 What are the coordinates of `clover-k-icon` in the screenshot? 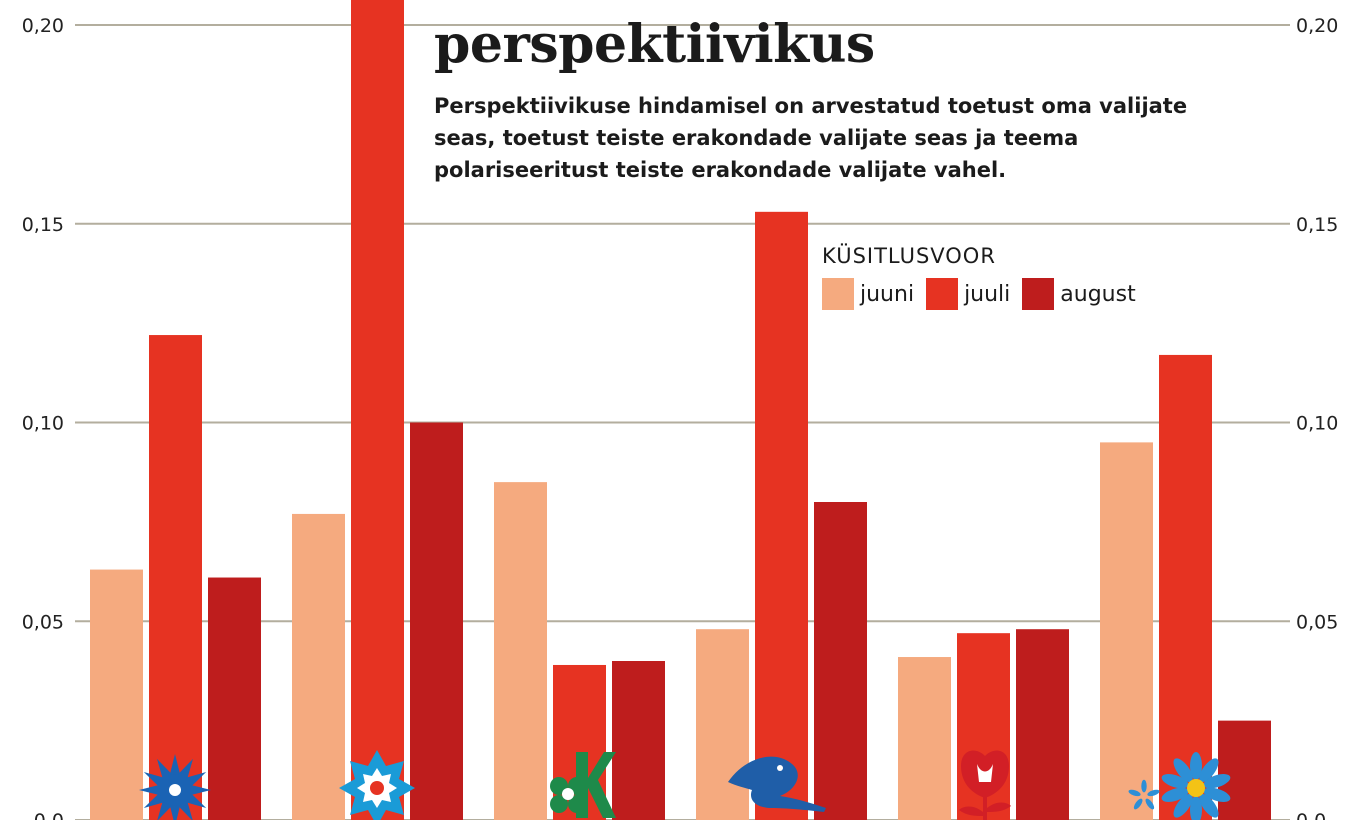 It's located at (583, 785).